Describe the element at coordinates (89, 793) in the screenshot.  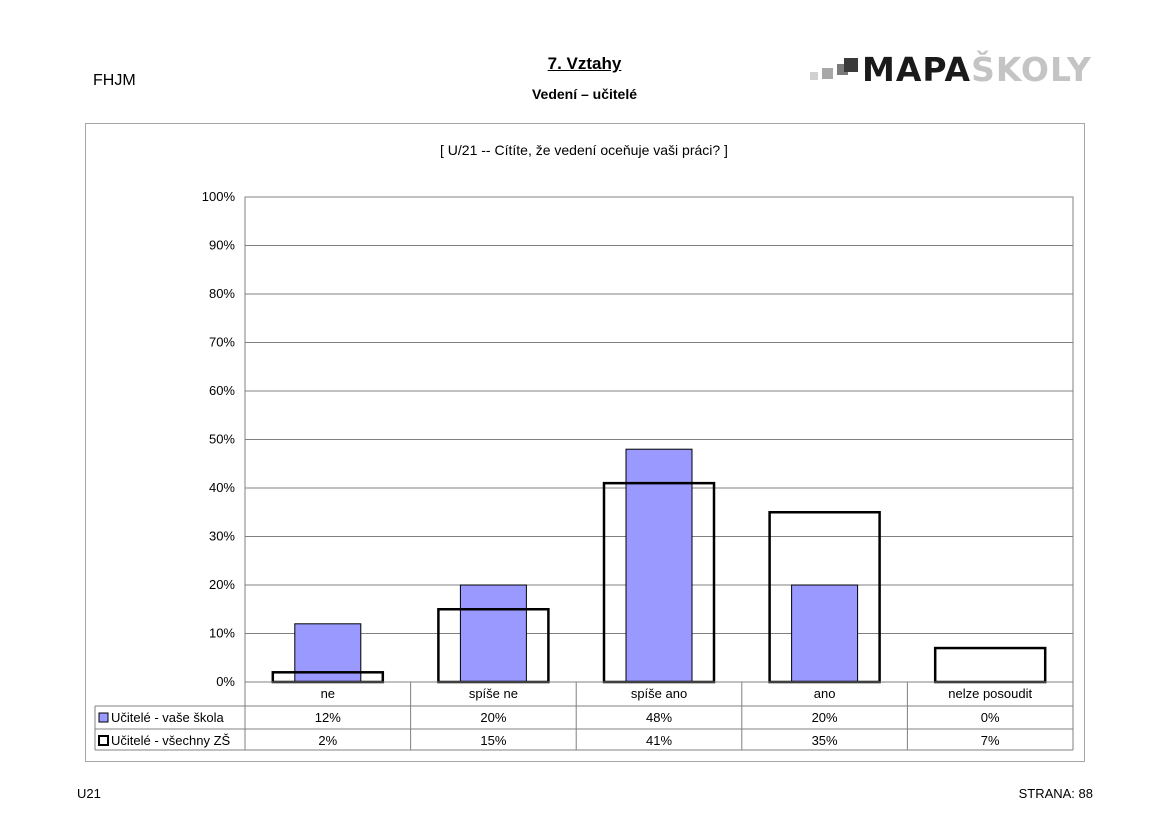
I see `footer-code: U21` at that location.